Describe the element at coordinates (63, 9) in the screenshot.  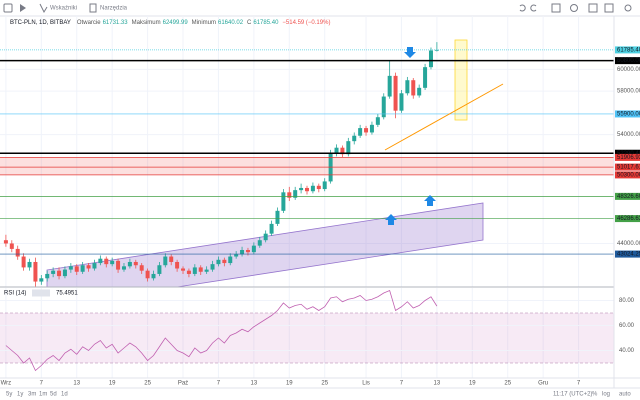
I see `indicators-button: Wskaźniki` at that location.